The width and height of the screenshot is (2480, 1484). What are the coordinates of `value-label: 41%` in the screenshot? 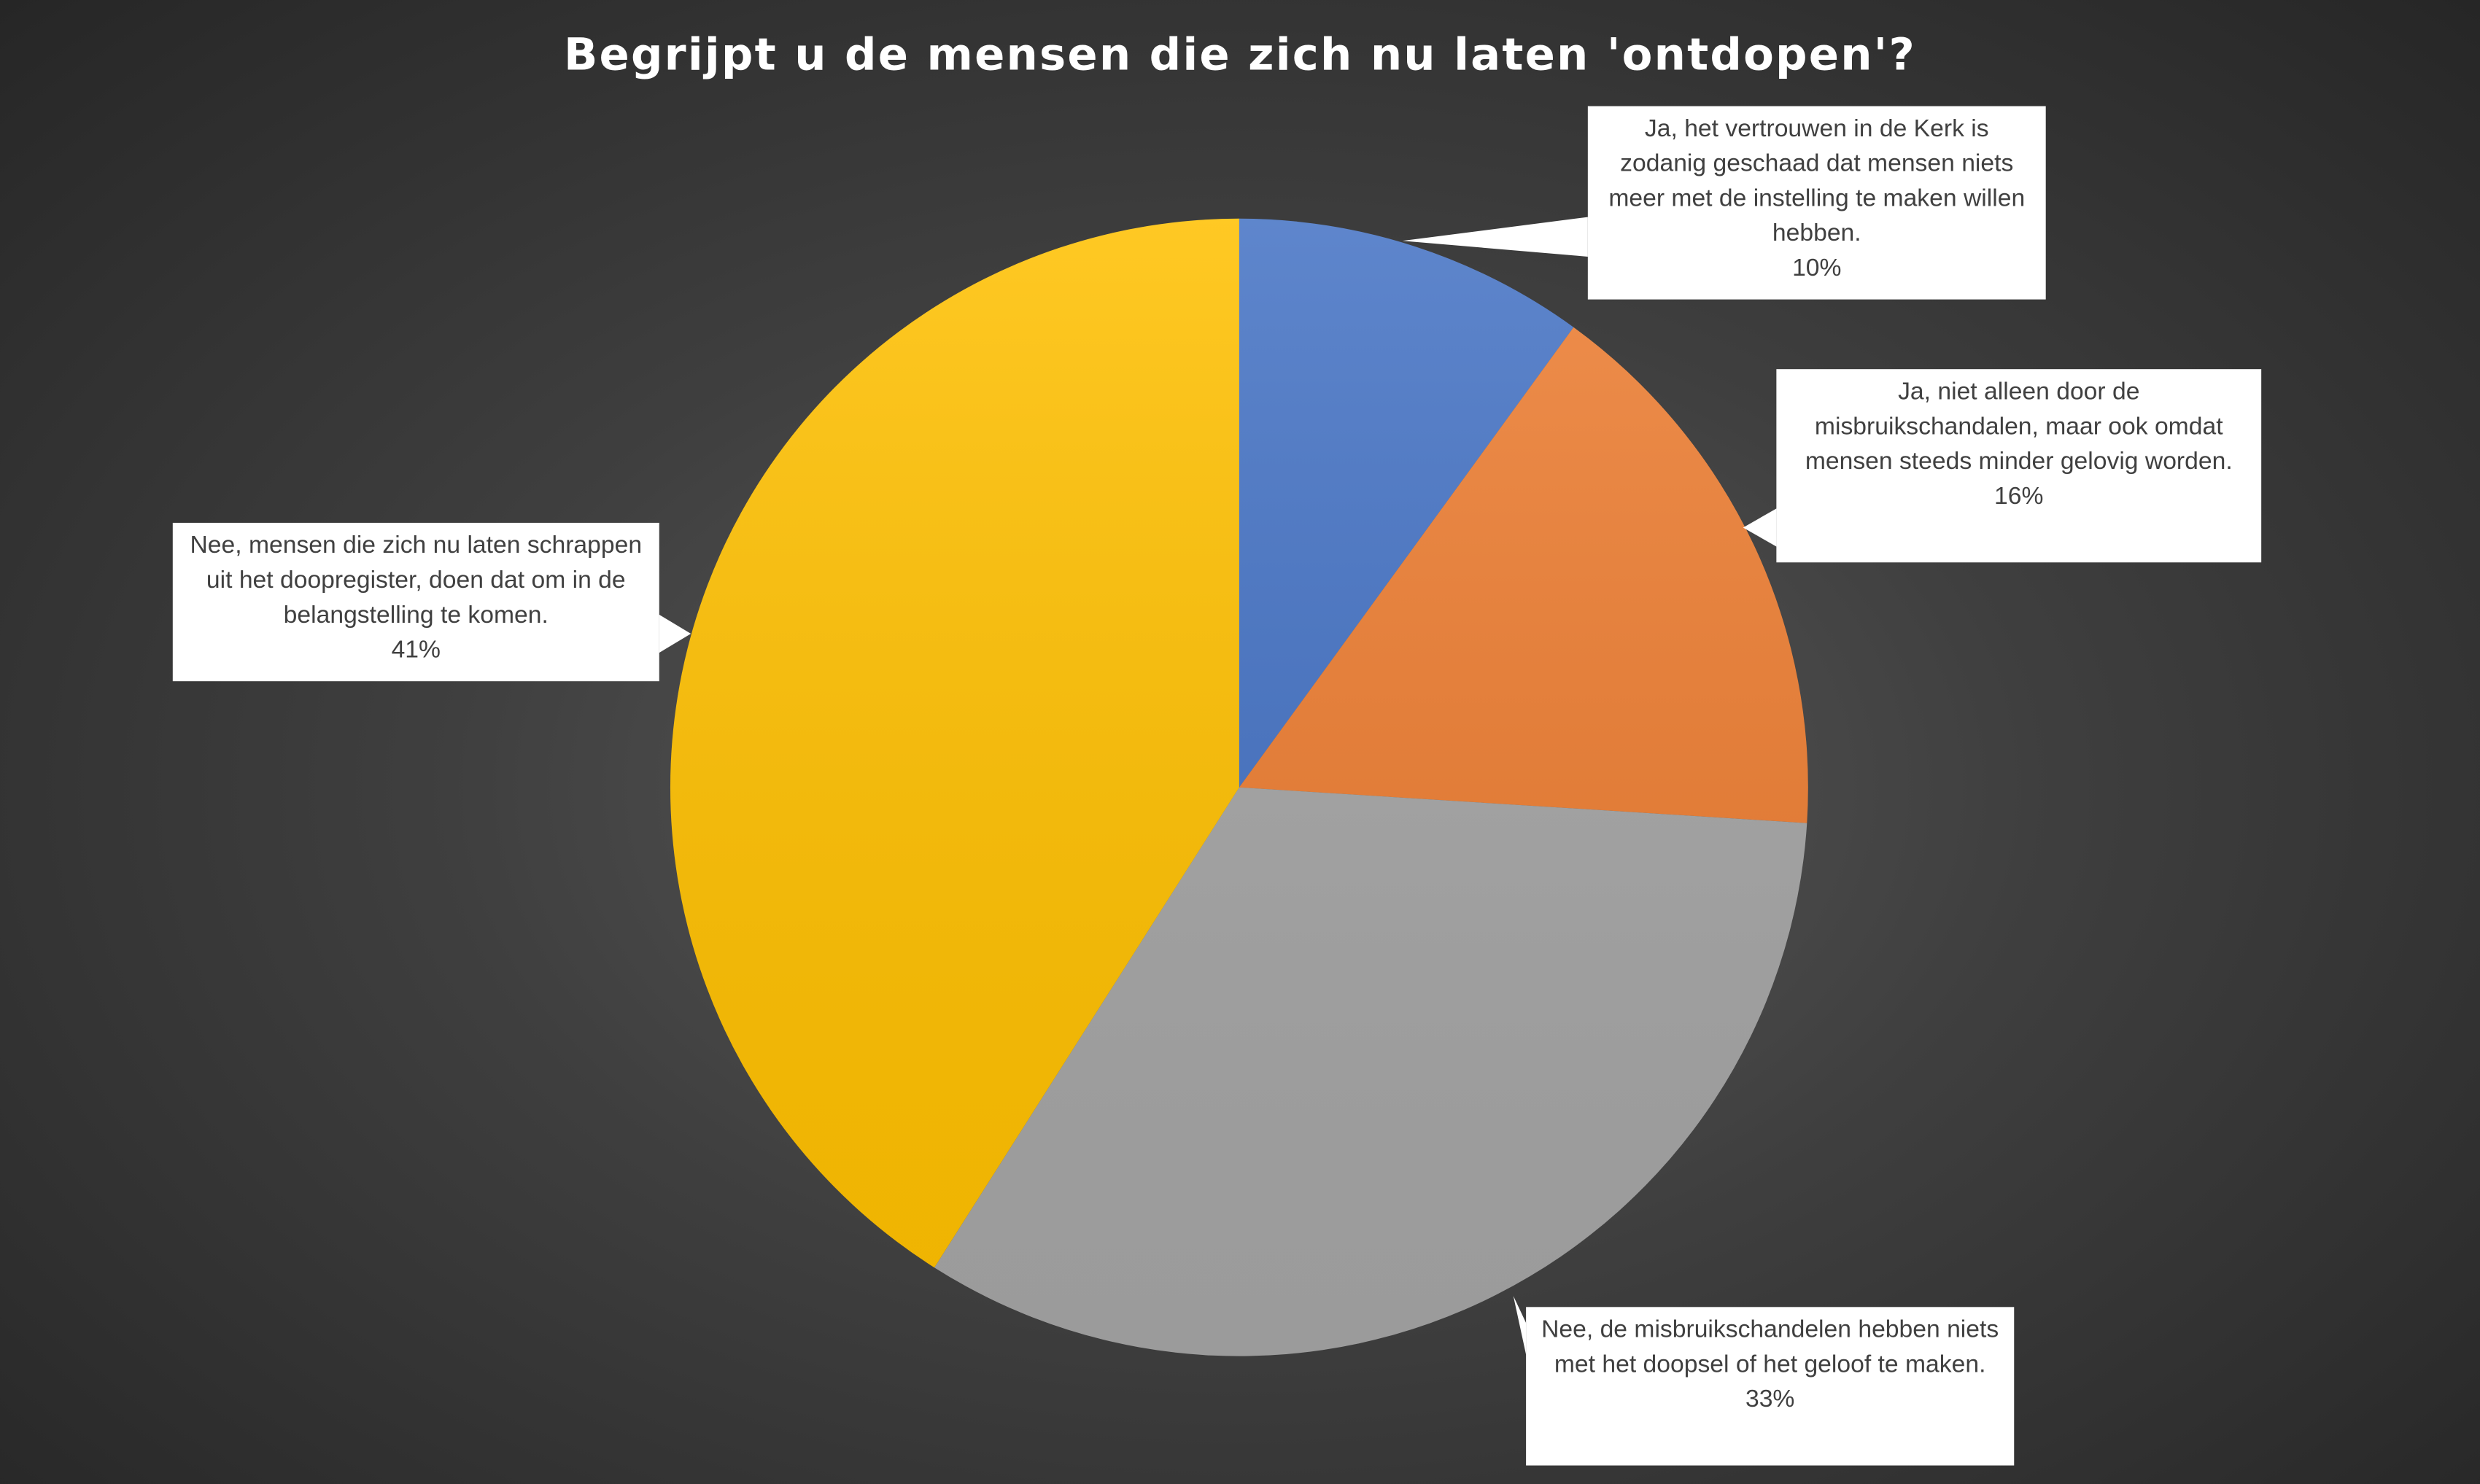 It's located at (416, 650).